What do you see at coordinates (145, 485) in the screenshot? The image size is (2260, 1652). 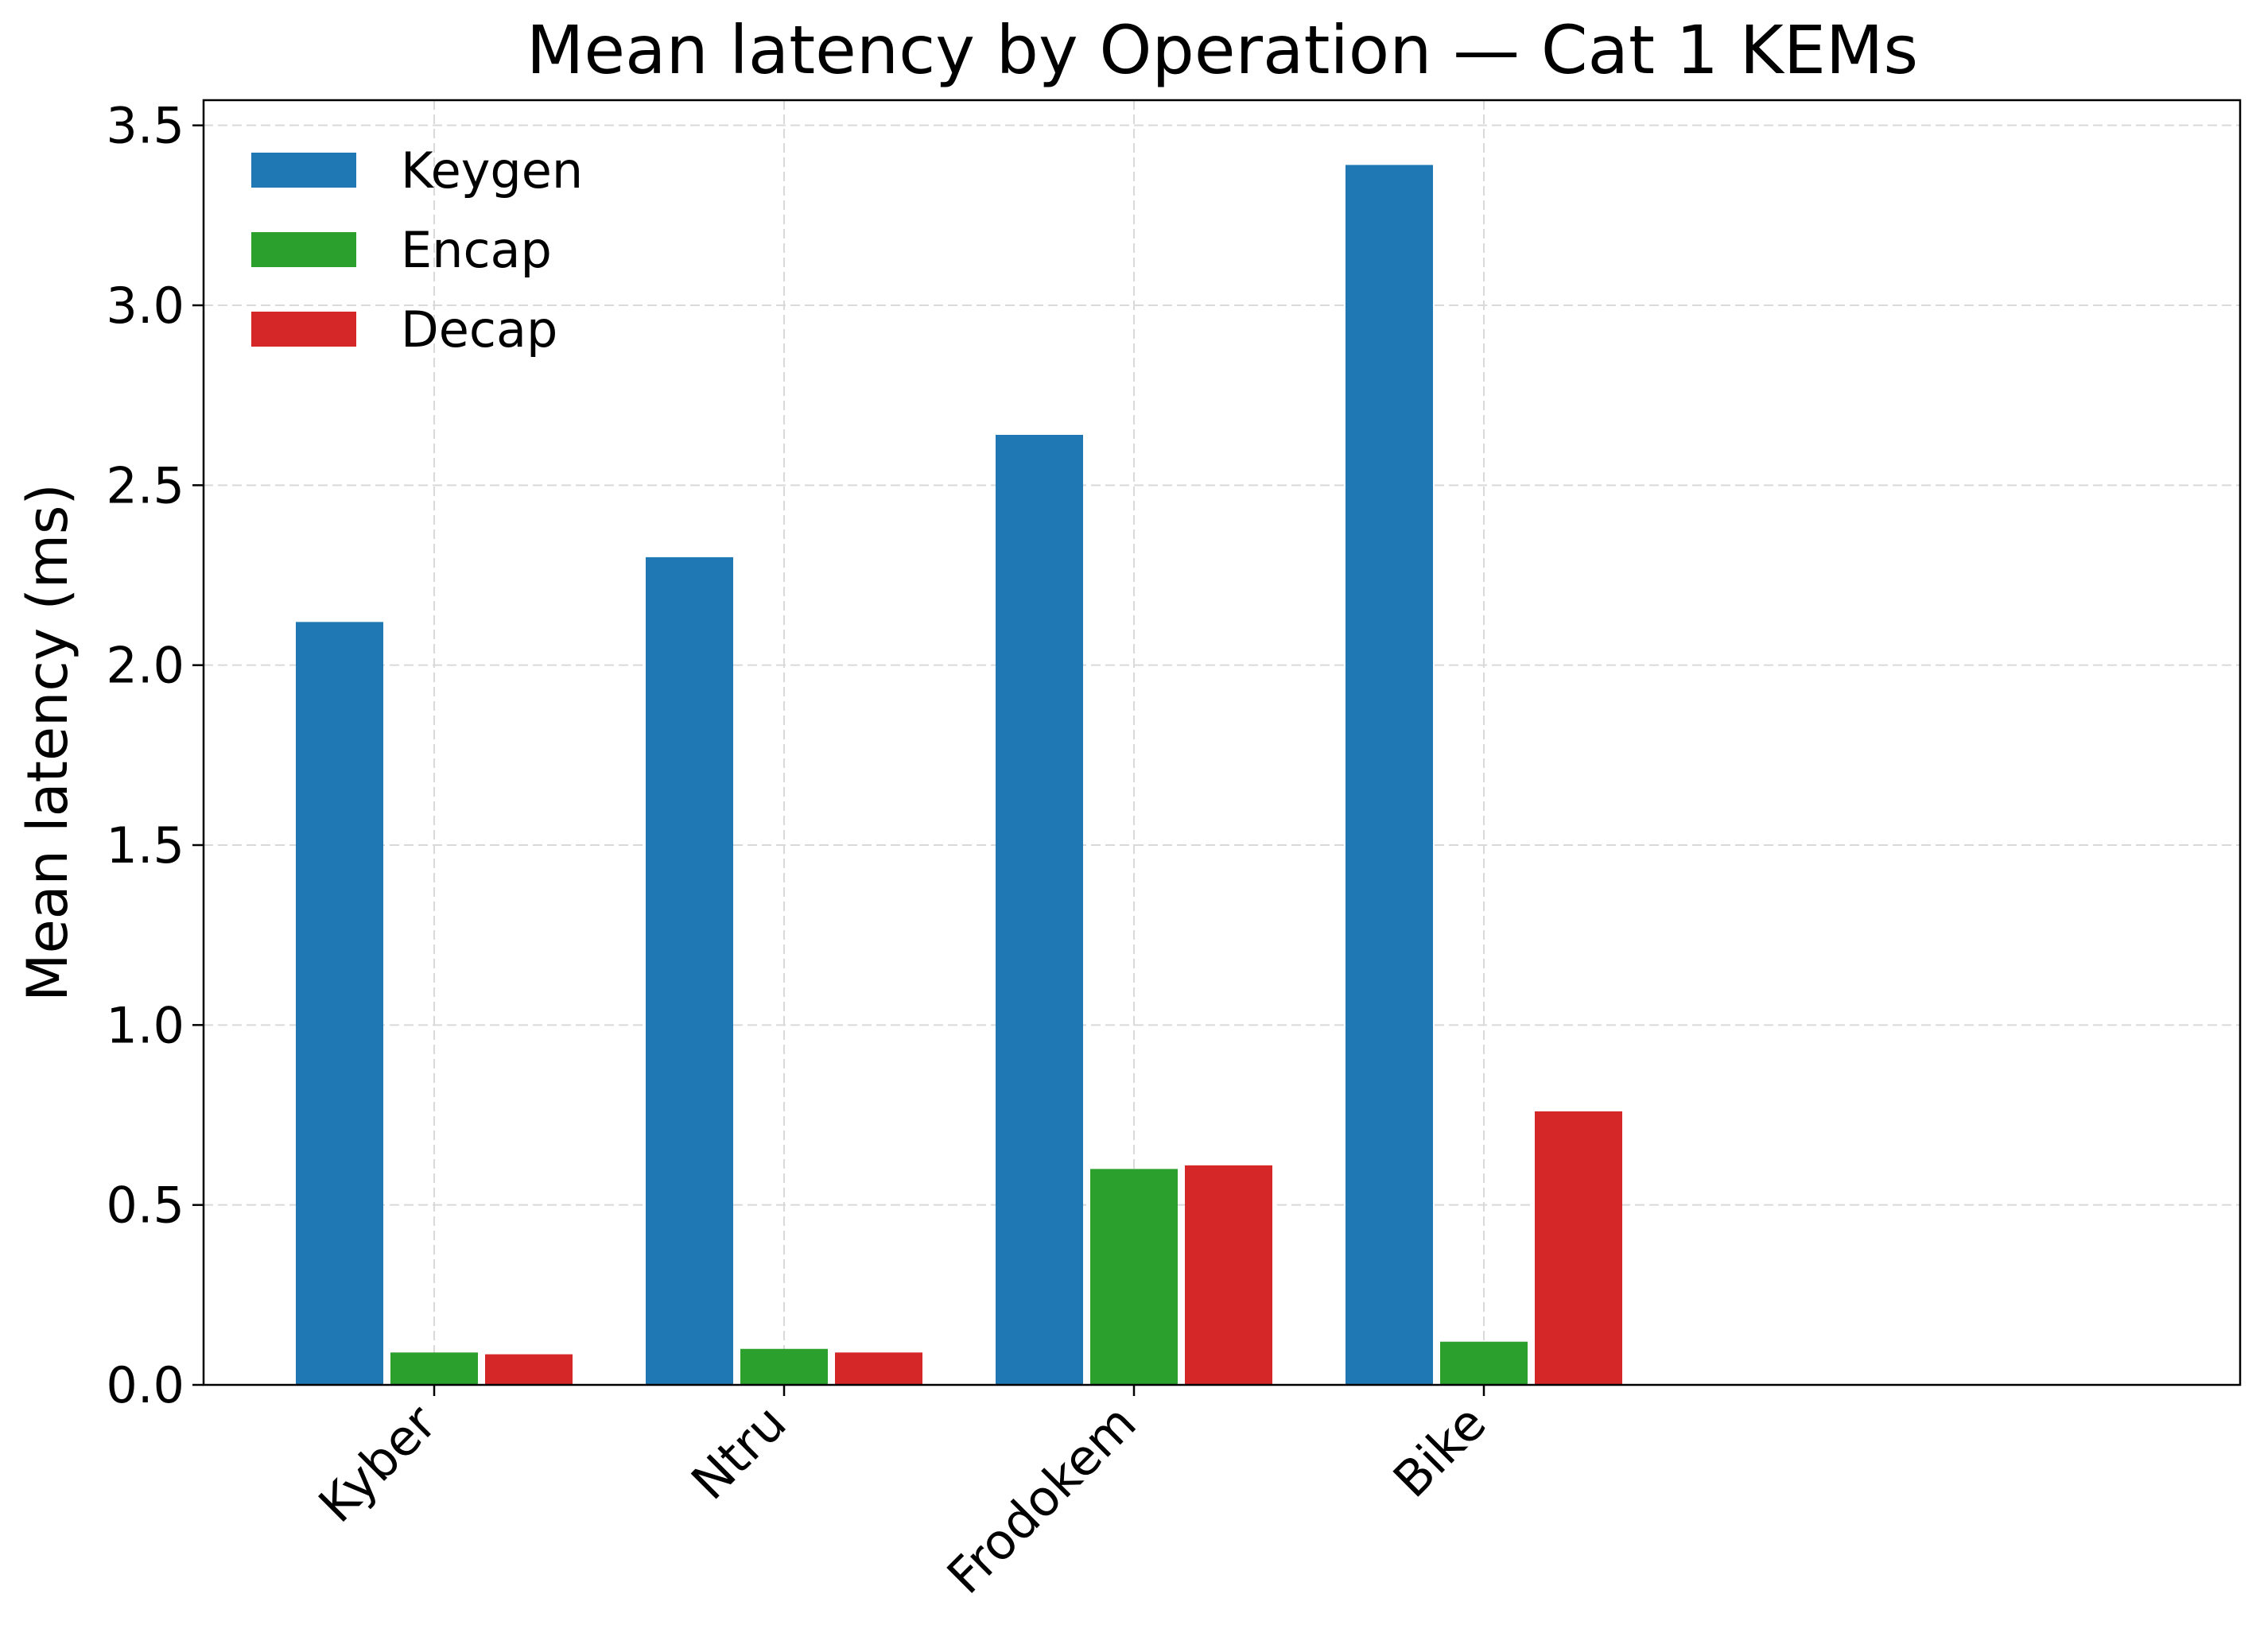 I see `y-tick-label: 2.5` at bounding box center [145, 485].